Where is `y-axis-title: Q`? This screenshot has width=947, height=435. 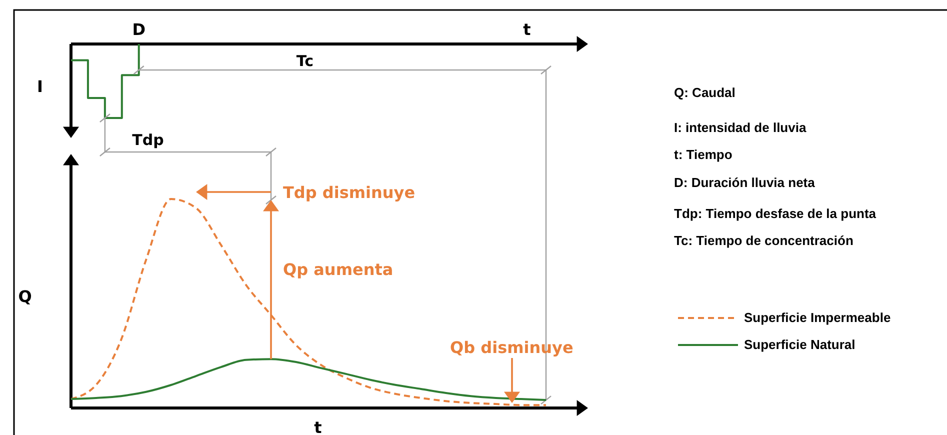 y-axis-title: Q is located at coordinates (25, 296).